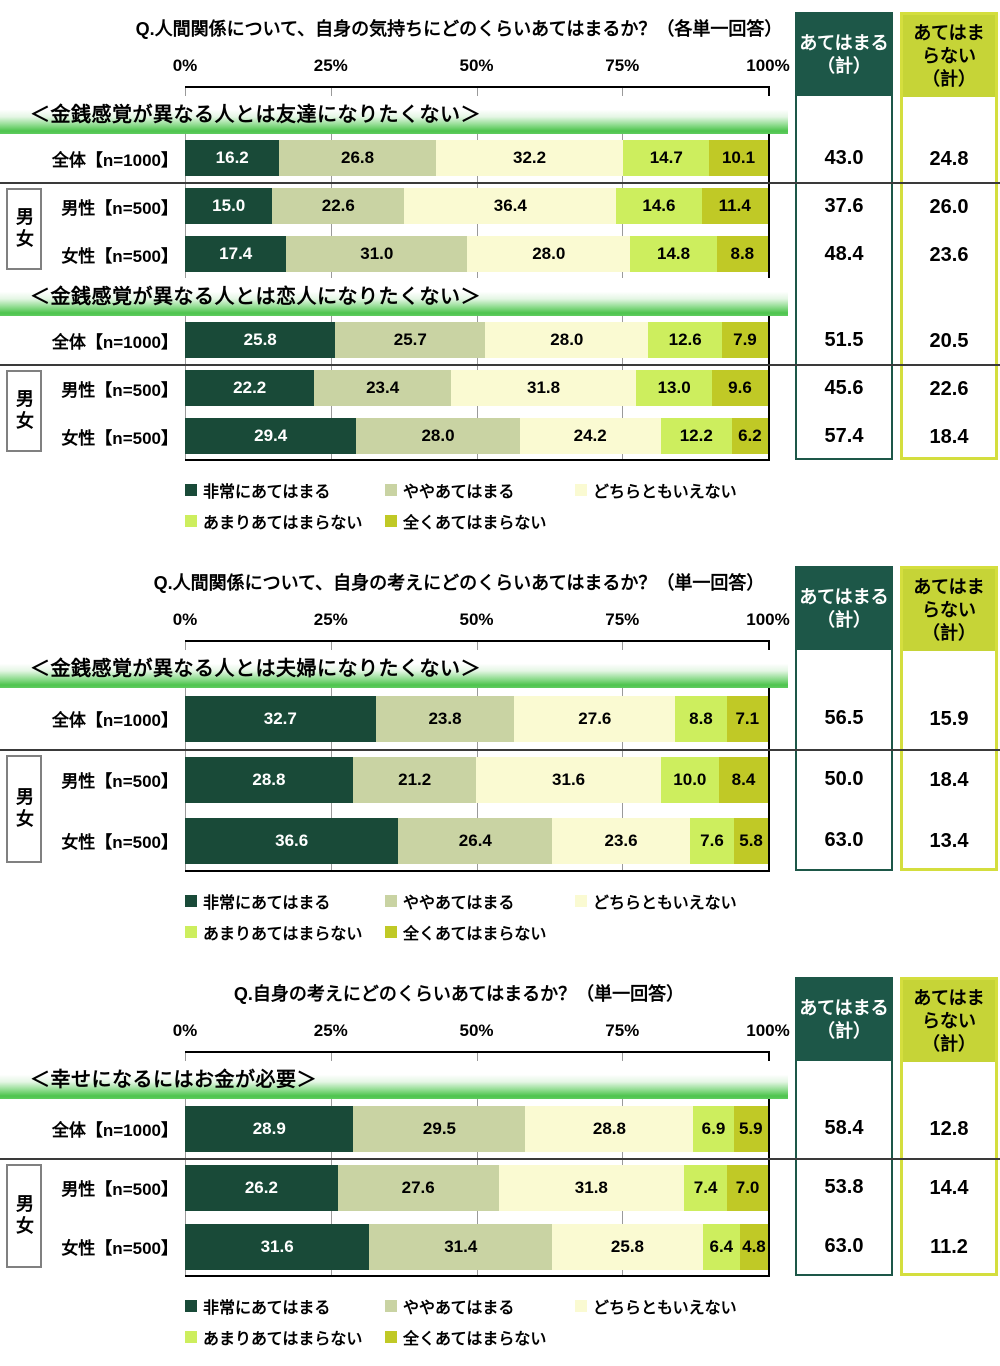 This screenshot has height=1366, width=1000. I want to click on bar-value: 17.4, so click(236, 253).